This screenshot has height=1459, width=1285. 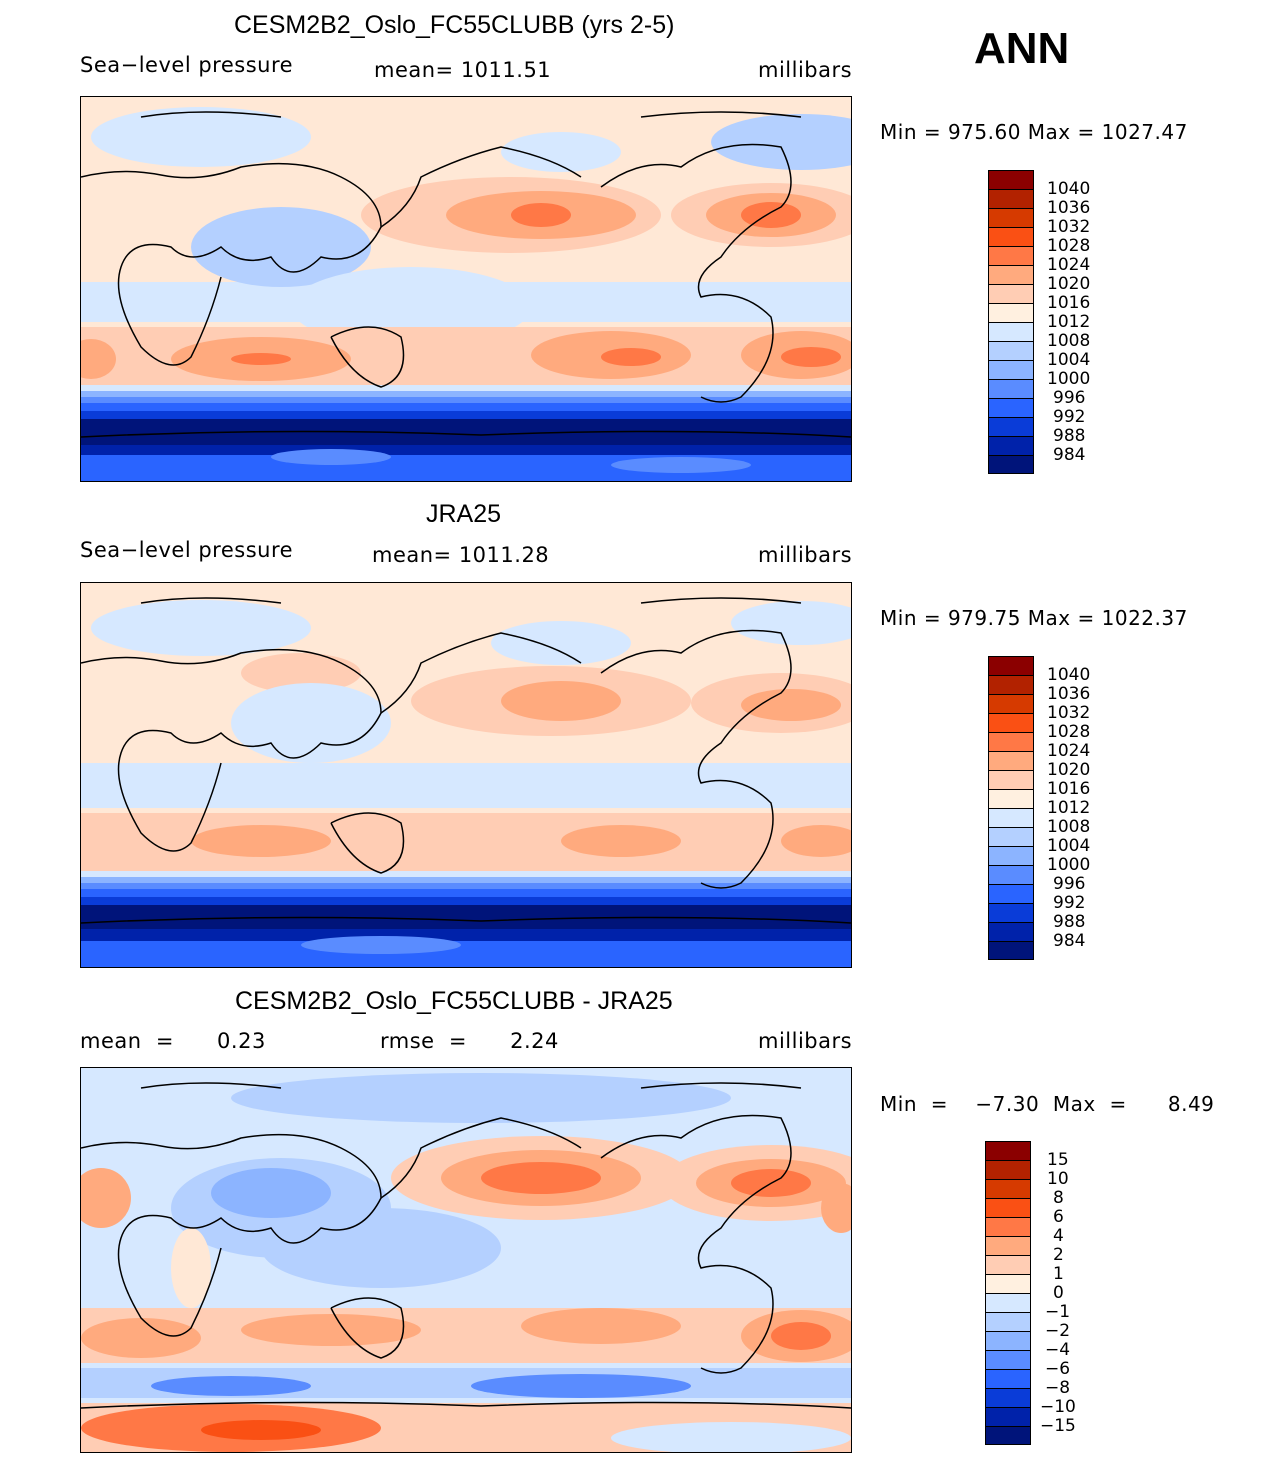 I want to click on panel2-colorbar, so click(x=1011, y=808).